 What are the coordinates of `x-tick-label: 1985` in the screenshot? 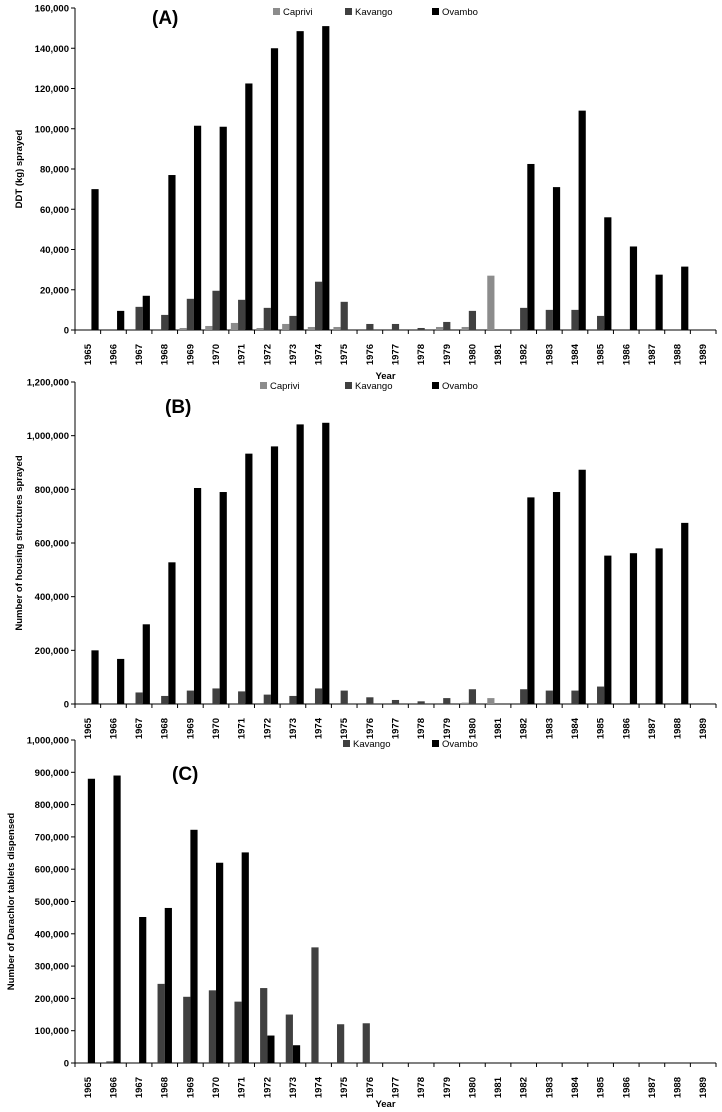 It's located at (601, 1087).